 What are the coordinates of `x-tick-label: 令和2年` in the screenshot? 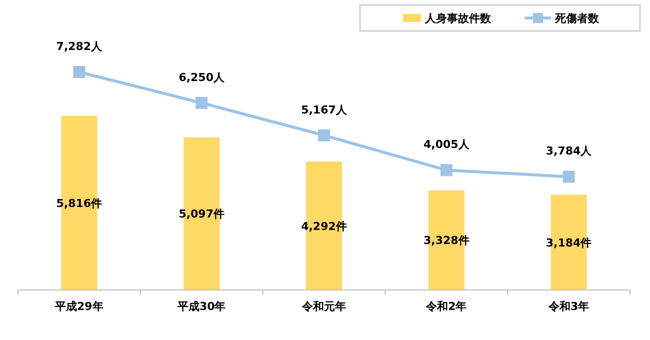 It's located at (446, 306).